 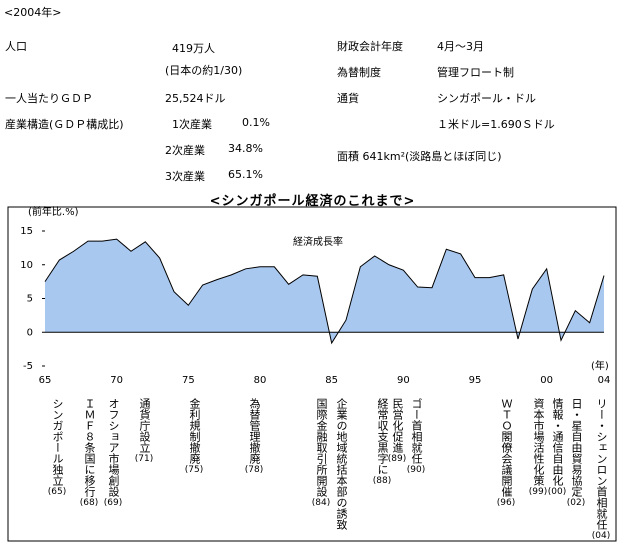 I want to click on y-axis-label: (前年比.%), so click(x=53, y=211).